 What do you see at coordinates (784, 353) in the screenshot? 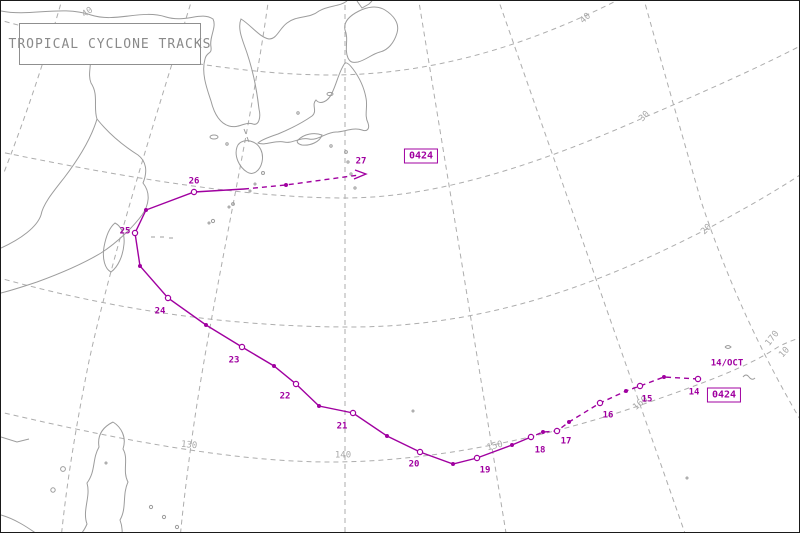
I see `grid-label-10: 10` at bounding box center [784, 353].